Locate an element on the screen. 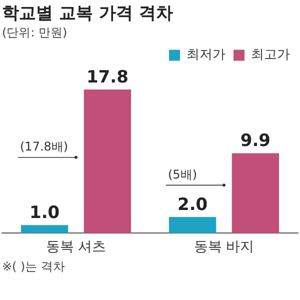 This screenshot has height=300, width=300. legend-label: 최저가 is located at coordinates (206, 55).